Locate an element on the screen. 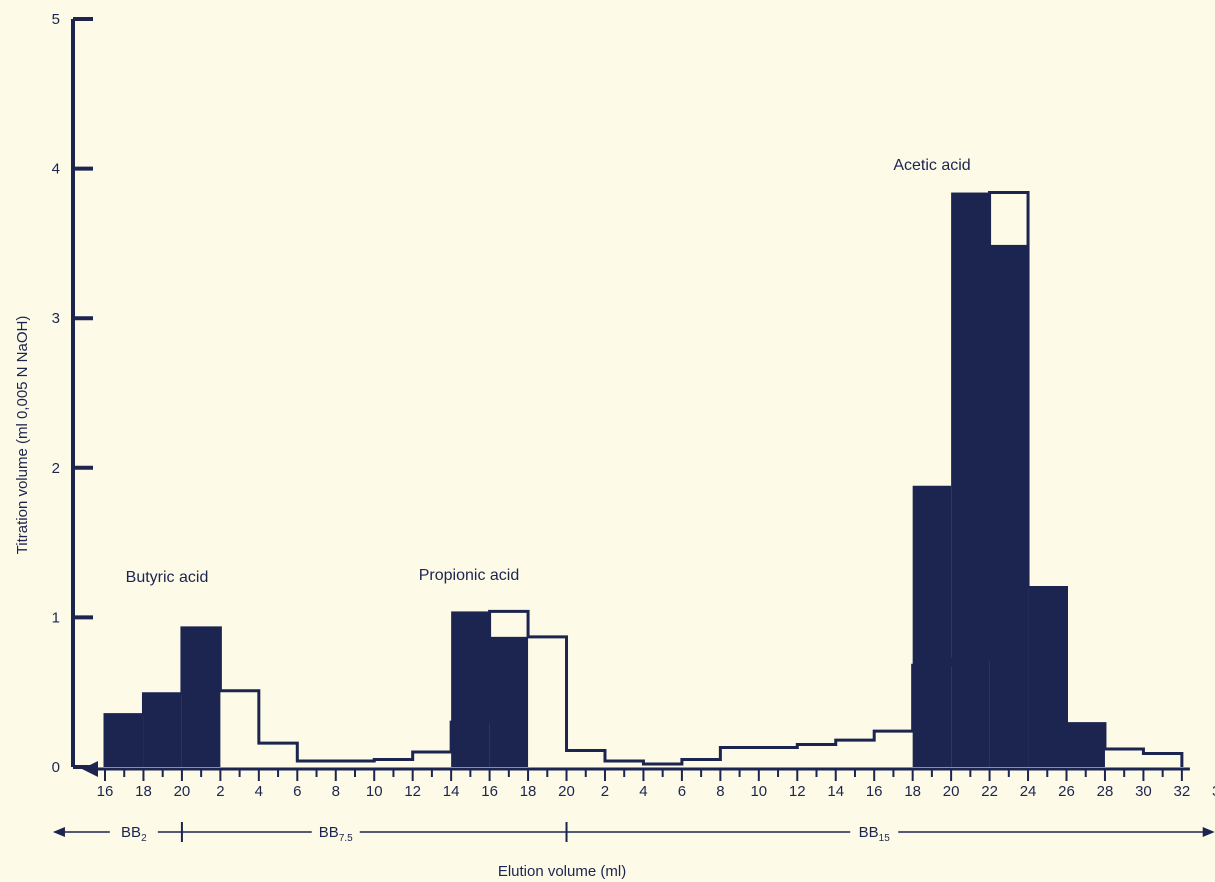 The image size is (1215, 882). y-tick-label: 5 is located at coordinates (56, 19).